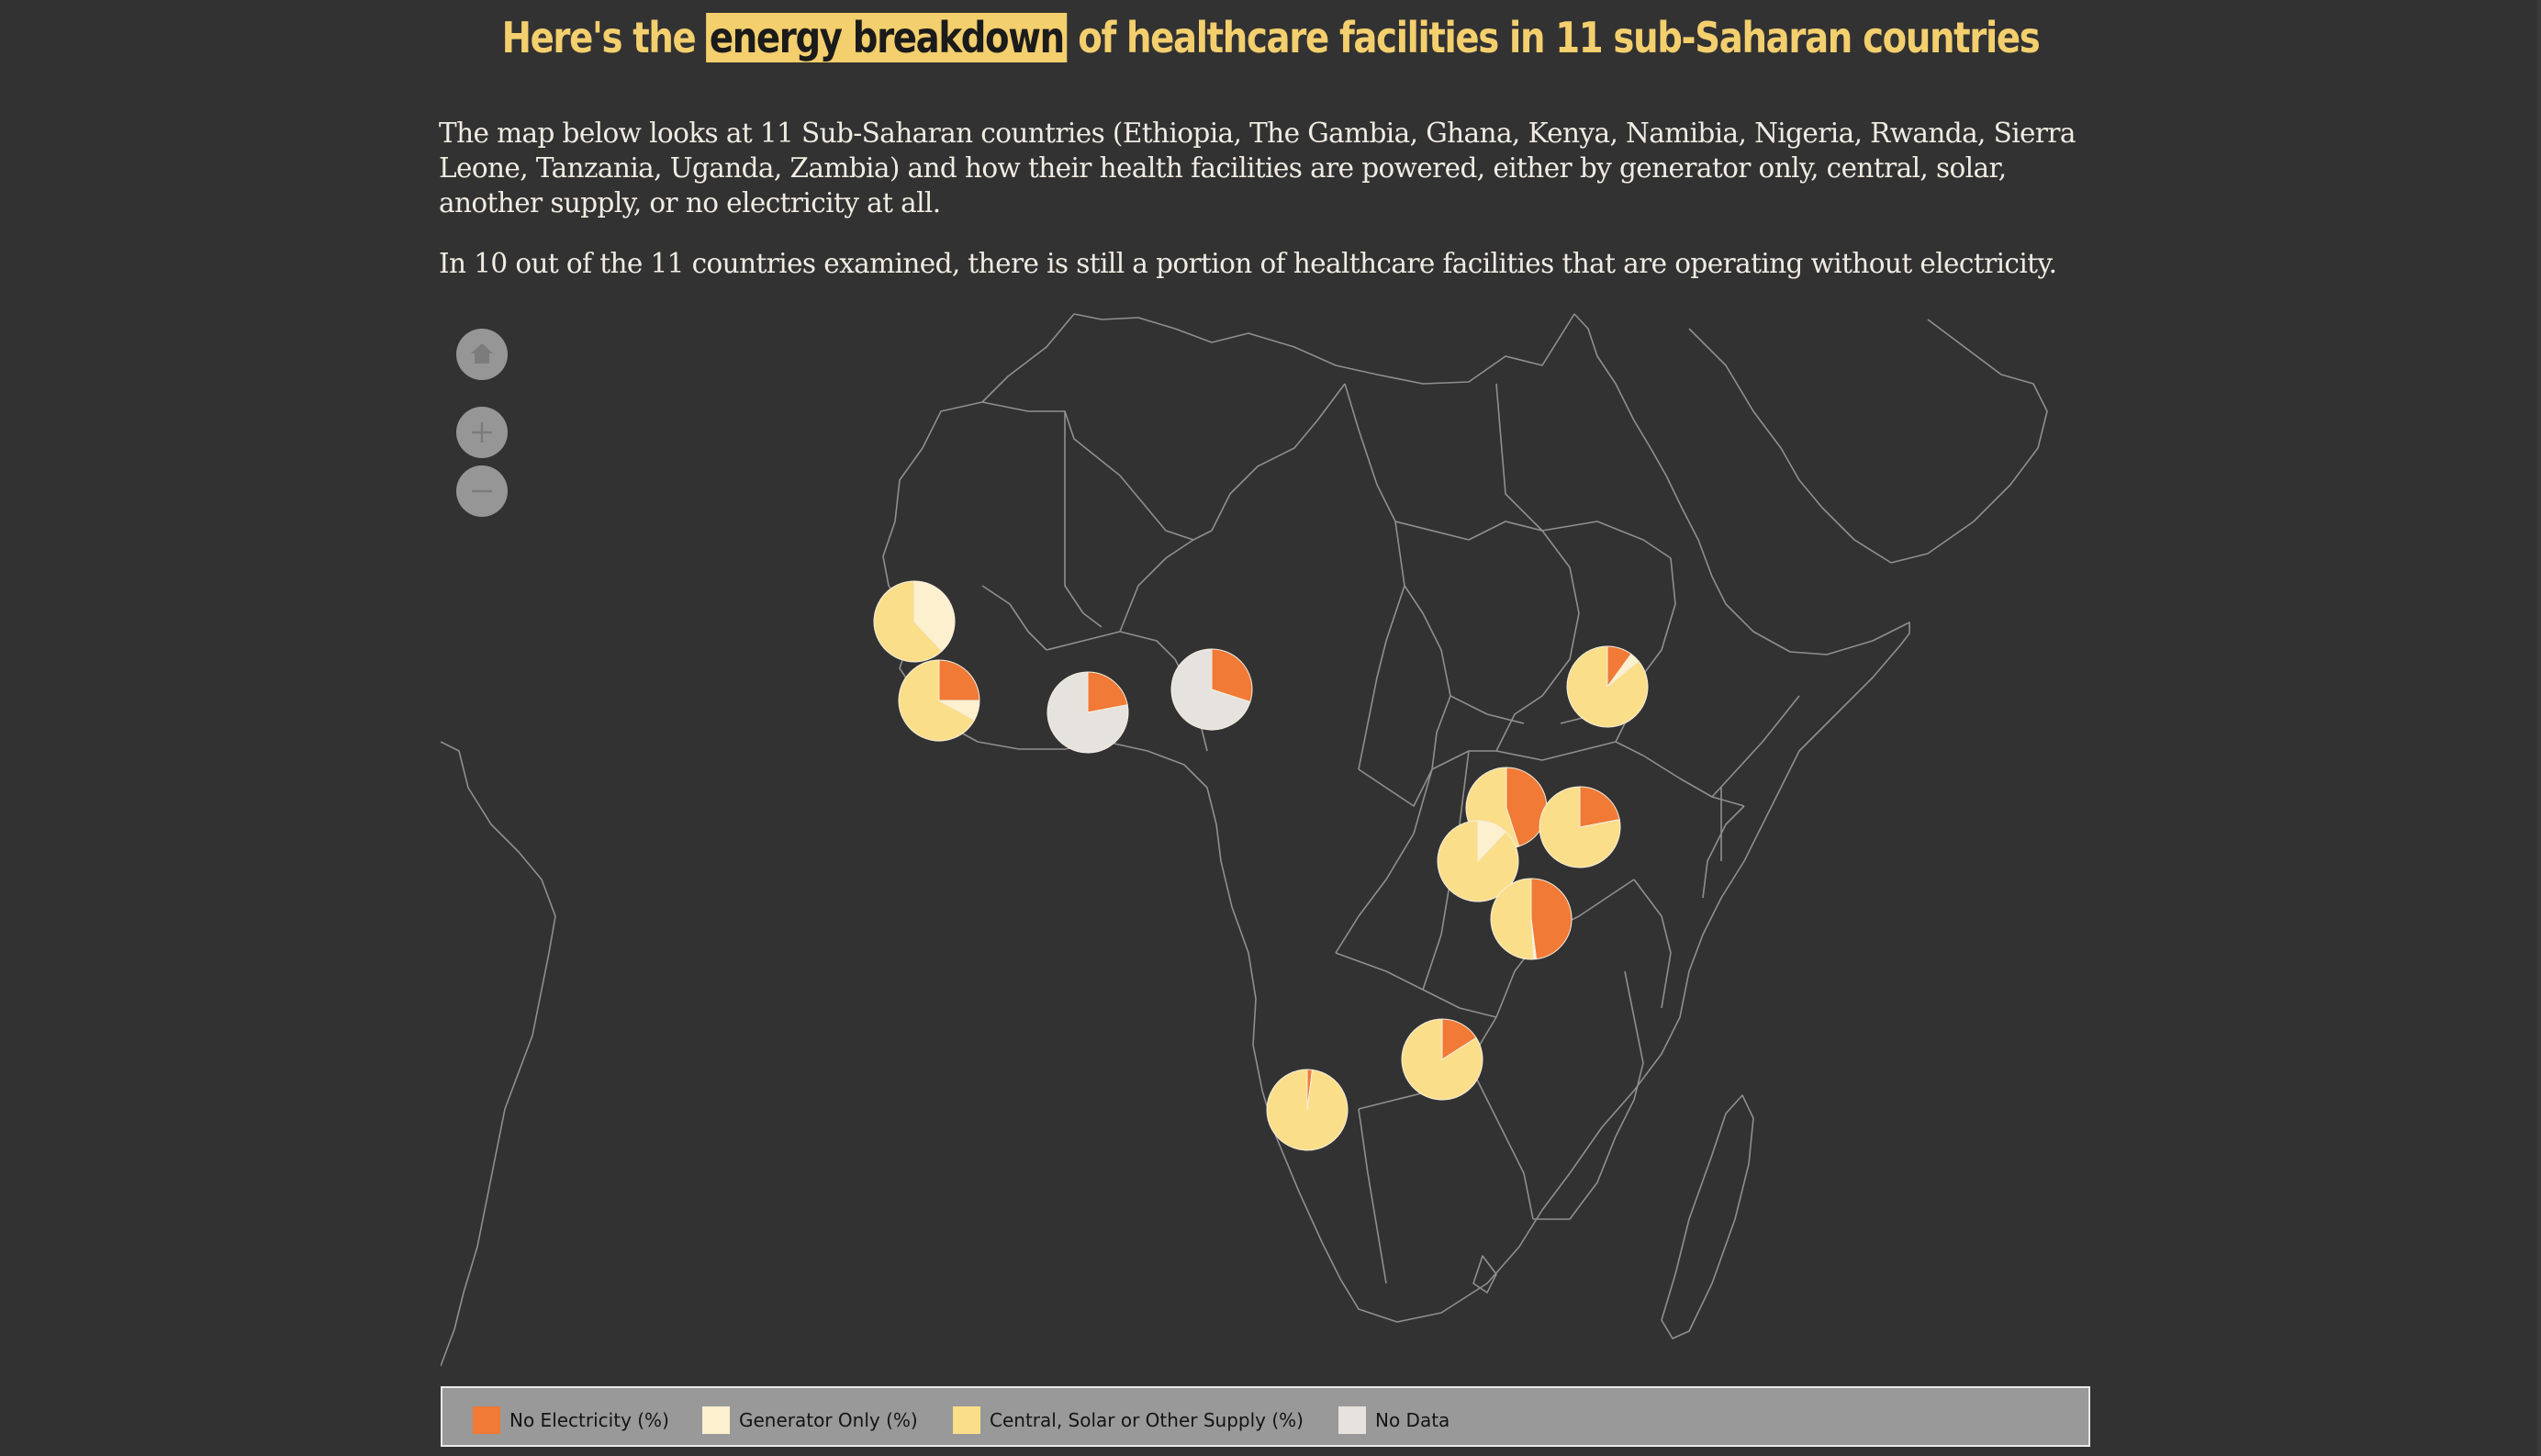 This screenshot has height=1456, width=2541. What do you see at coordinates (829, 1420) in the screenshot?
I see `legend-label: Generator Only (%)` at bounding box center [829, 1420].